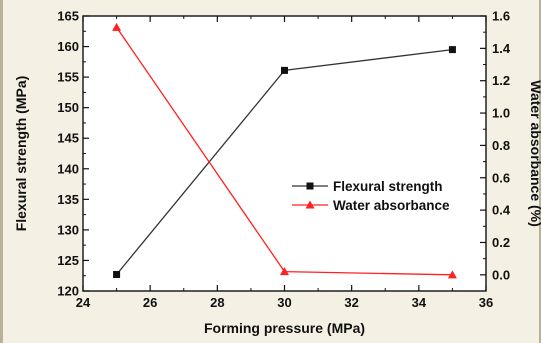 This screenshot has width=541, height=343. I want to click on x-tick-label: 36, so click(486, 302).